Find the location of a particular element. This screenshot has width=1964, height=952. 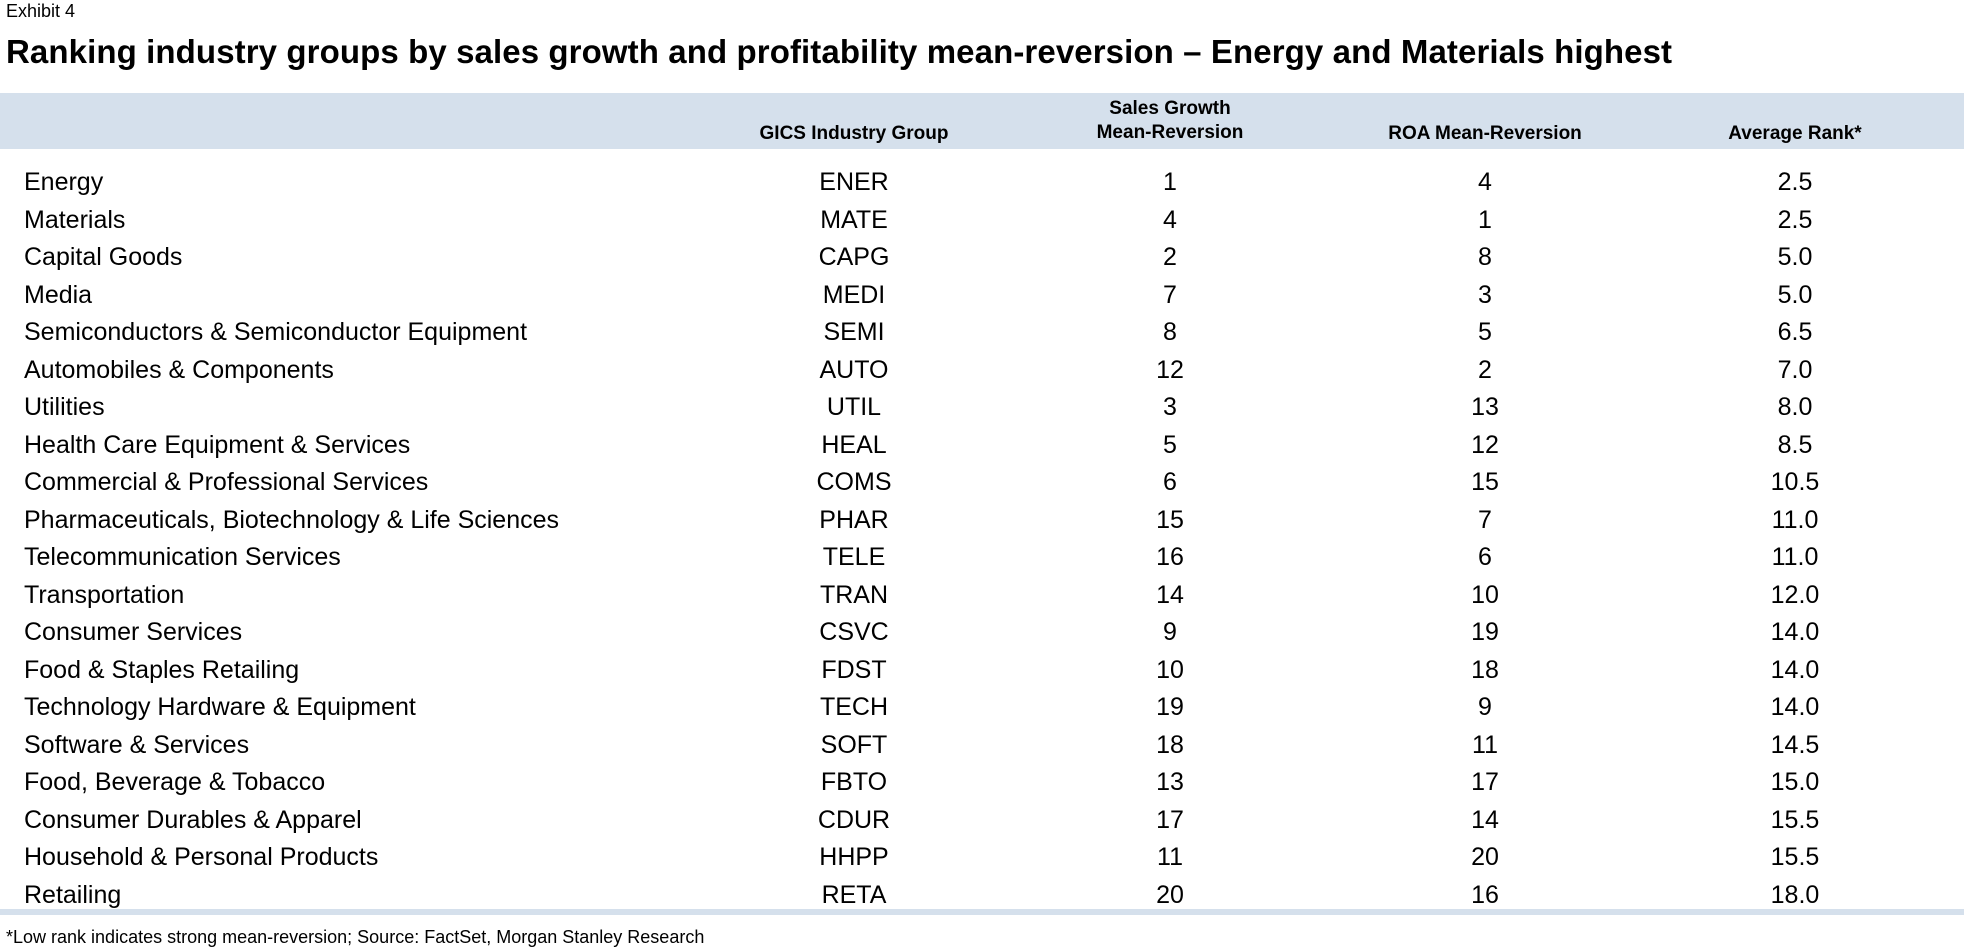

cell-roa-rank: 20 is located at coordinates (1485, 857).